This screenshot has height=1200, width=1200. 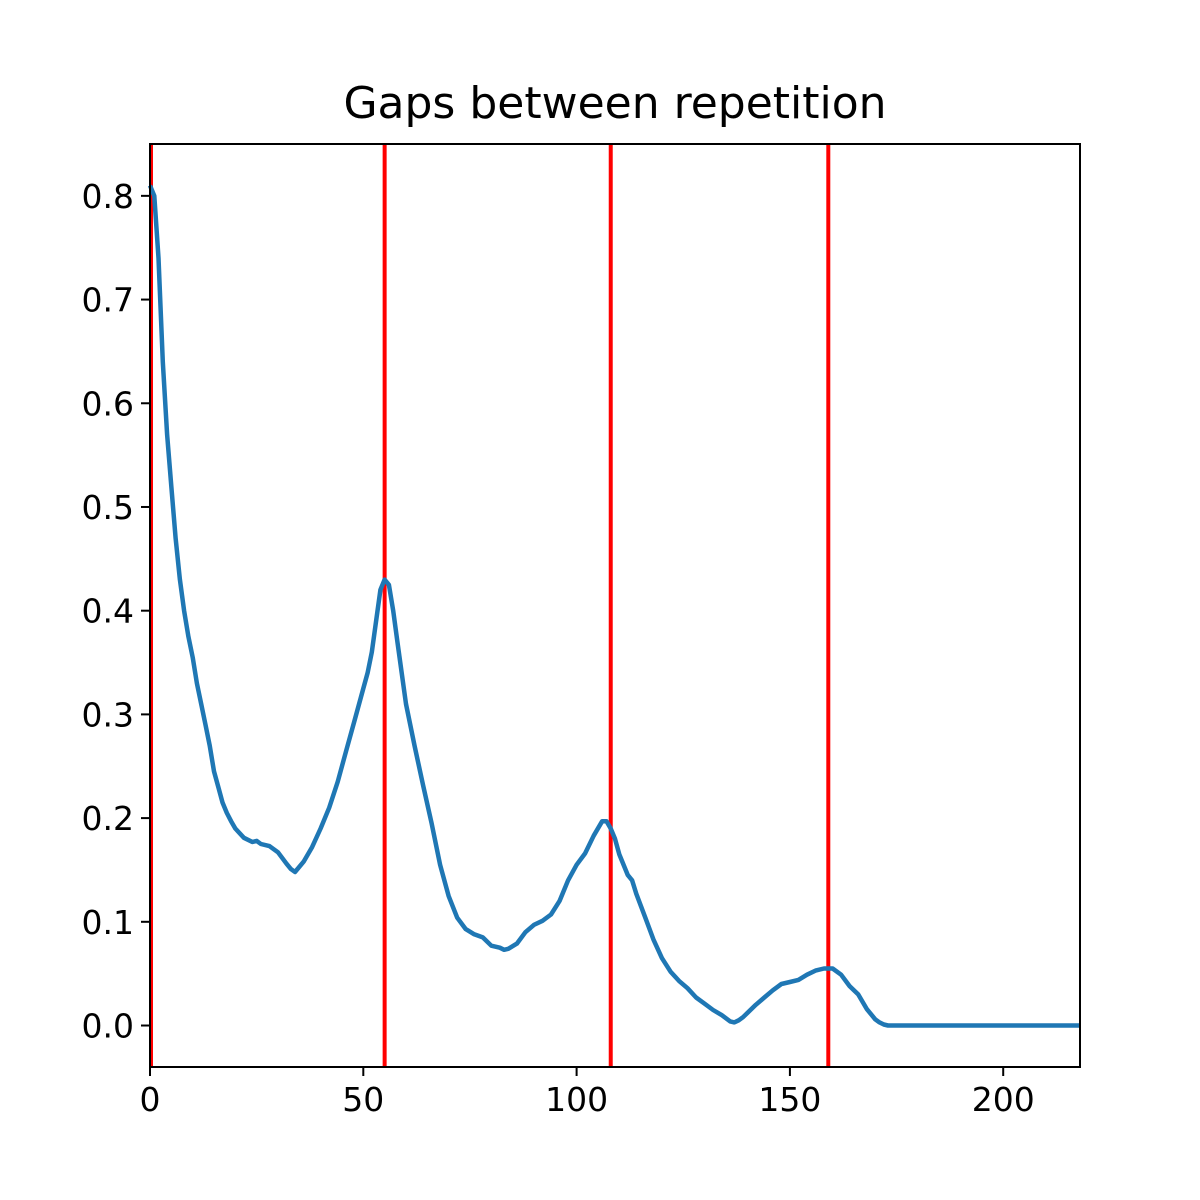 What do you see at coordinates (108, 922) in the screenshot?
I see `y-tick-label-1: 0.1` at bounding box center [108, 922].